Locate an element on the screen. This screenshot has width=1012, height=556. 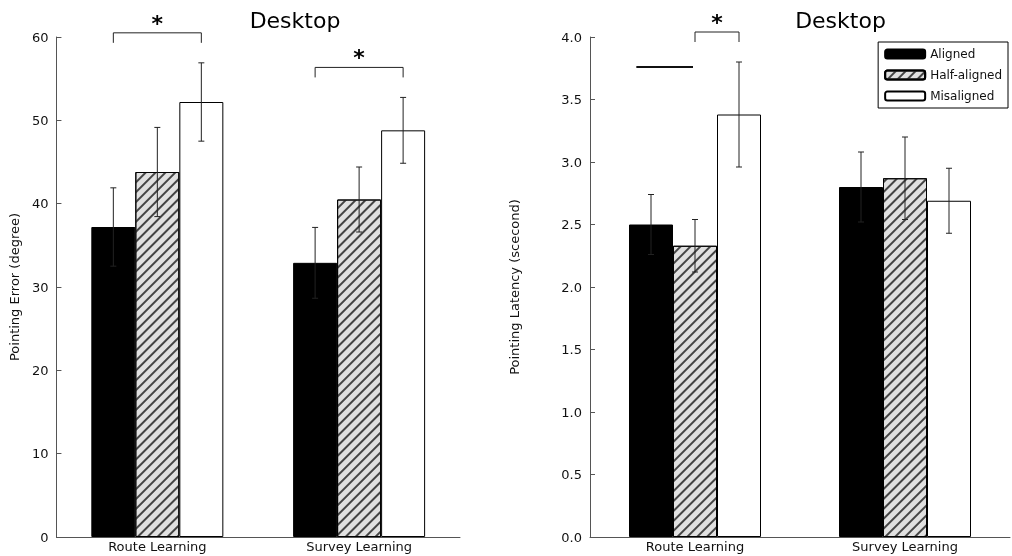
y-tick-label: 1.0 is located at coordinates (571, 412).